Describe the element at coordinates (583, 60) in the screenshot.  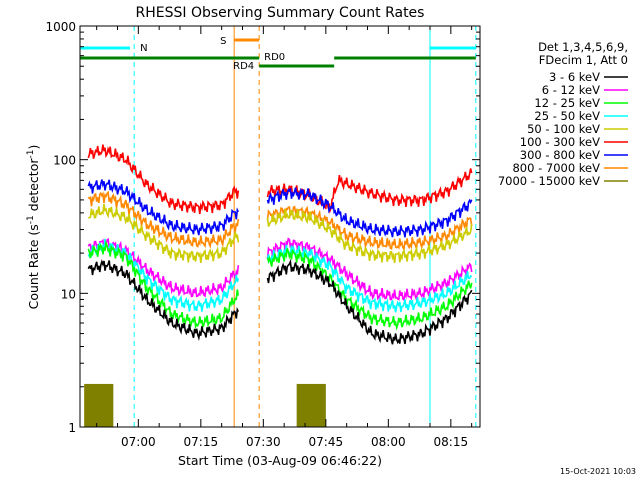
I see `legend-title-line-2: FDecim 1, Att 0` at that location.